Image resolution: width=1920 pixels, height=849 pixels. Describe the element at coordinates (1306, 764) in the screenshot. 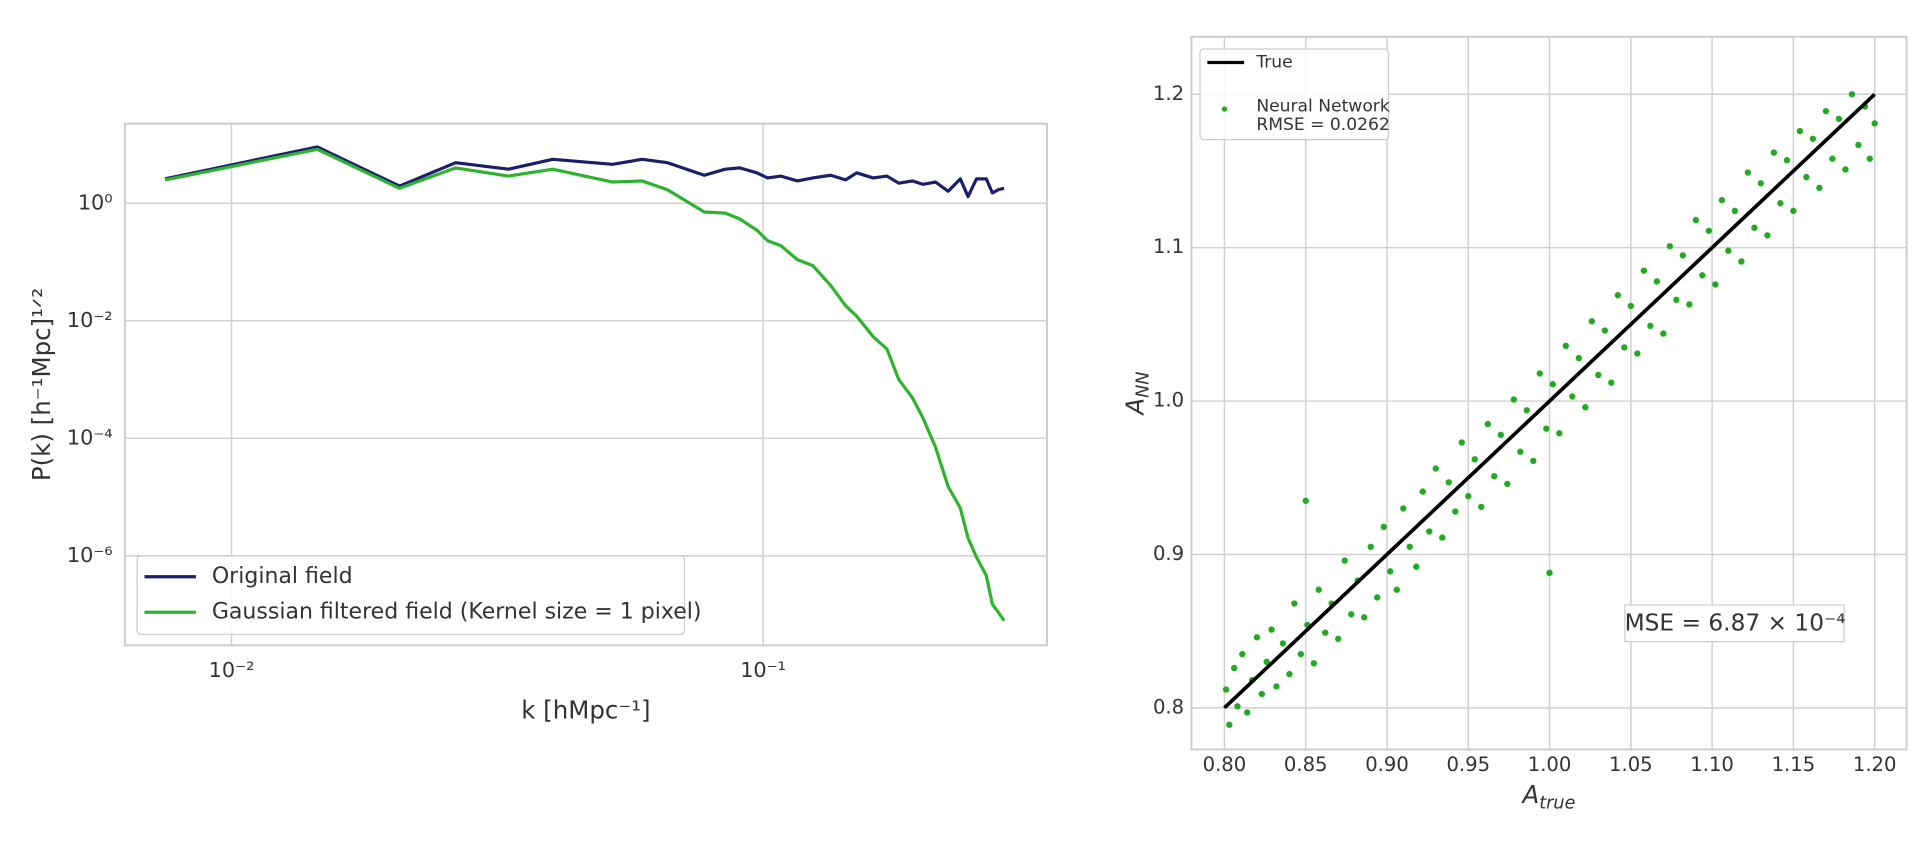

I see `x-tick-label: 0.85` at that location.